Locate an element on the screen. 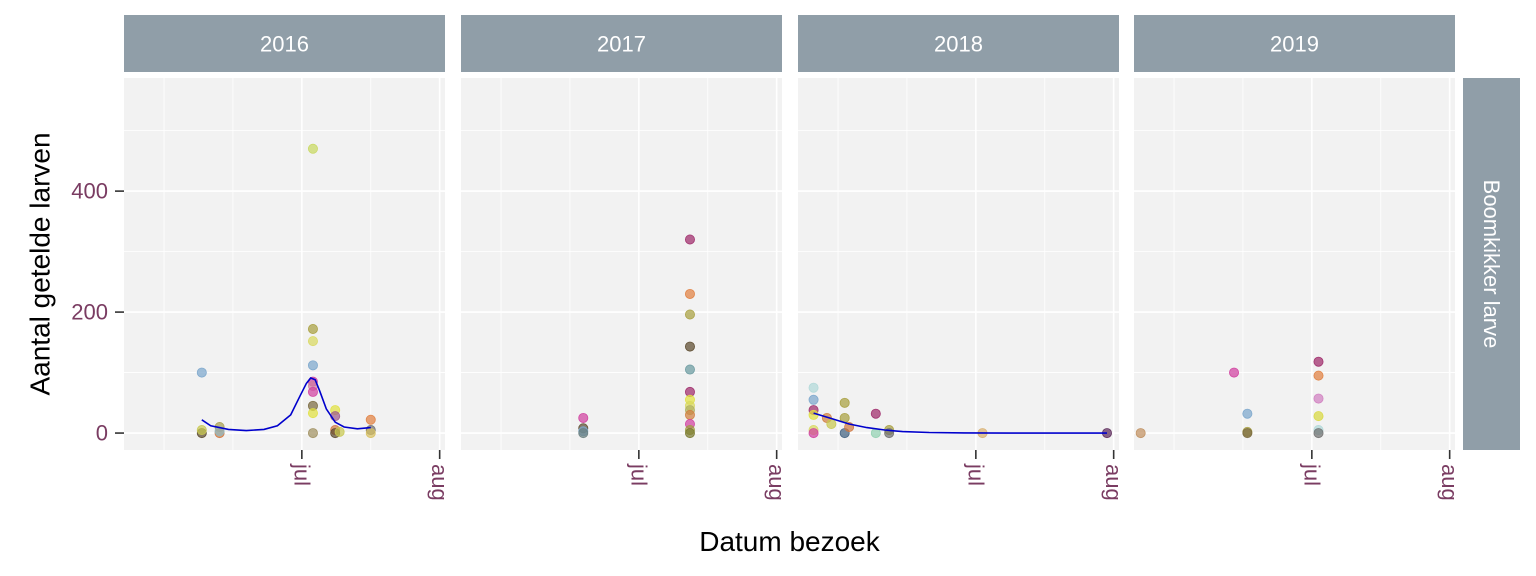 Image resolution: width=1536 pixels, height=576 pixels. y-axis-title: Aantal getelde larven is located at coordinates (40, 263).